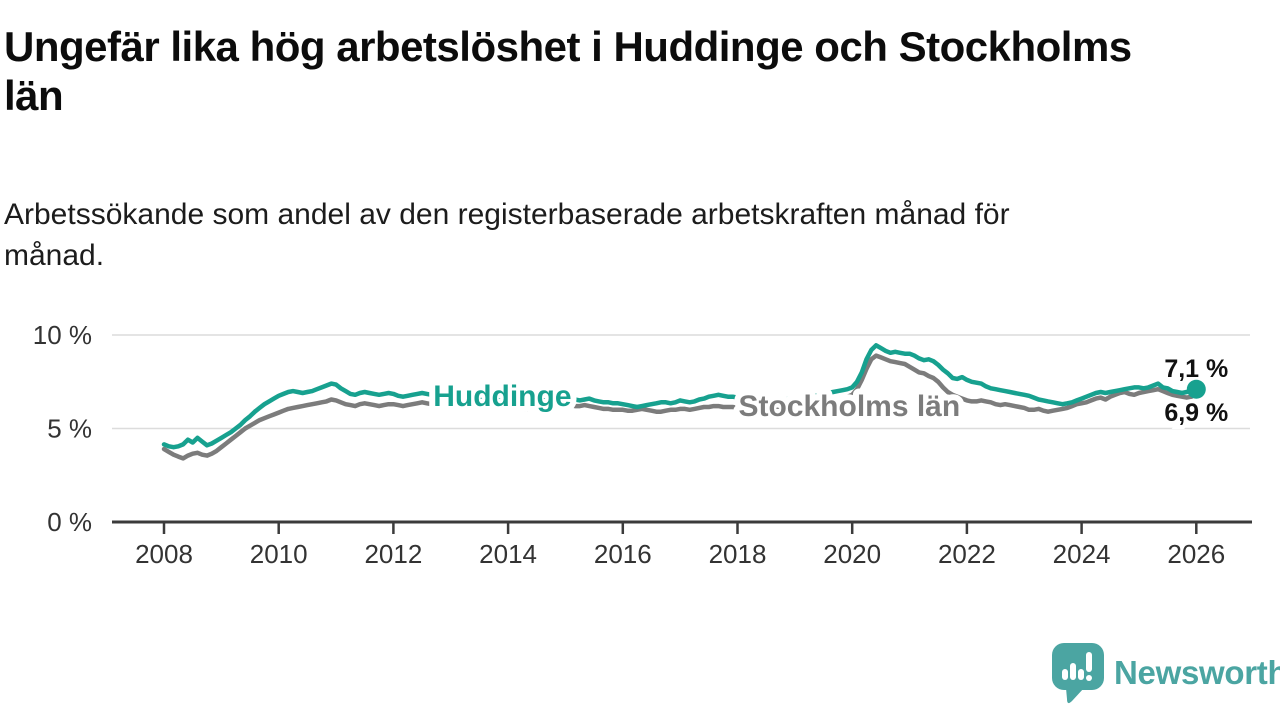 The image size is (1280, 720). Describe the element at coordinates (1196, 369) in the screenshot. I see `huddinge-end-value: 7,1 %` at that location.